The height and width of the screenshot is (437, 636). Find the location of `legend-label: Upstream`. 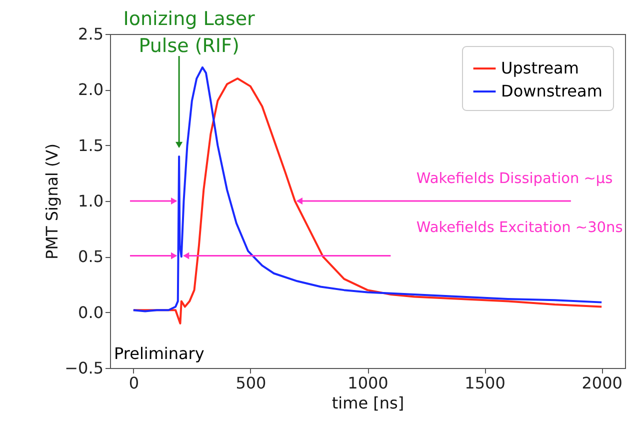

legend-label: Upstream is located at coordinates (540, 68).